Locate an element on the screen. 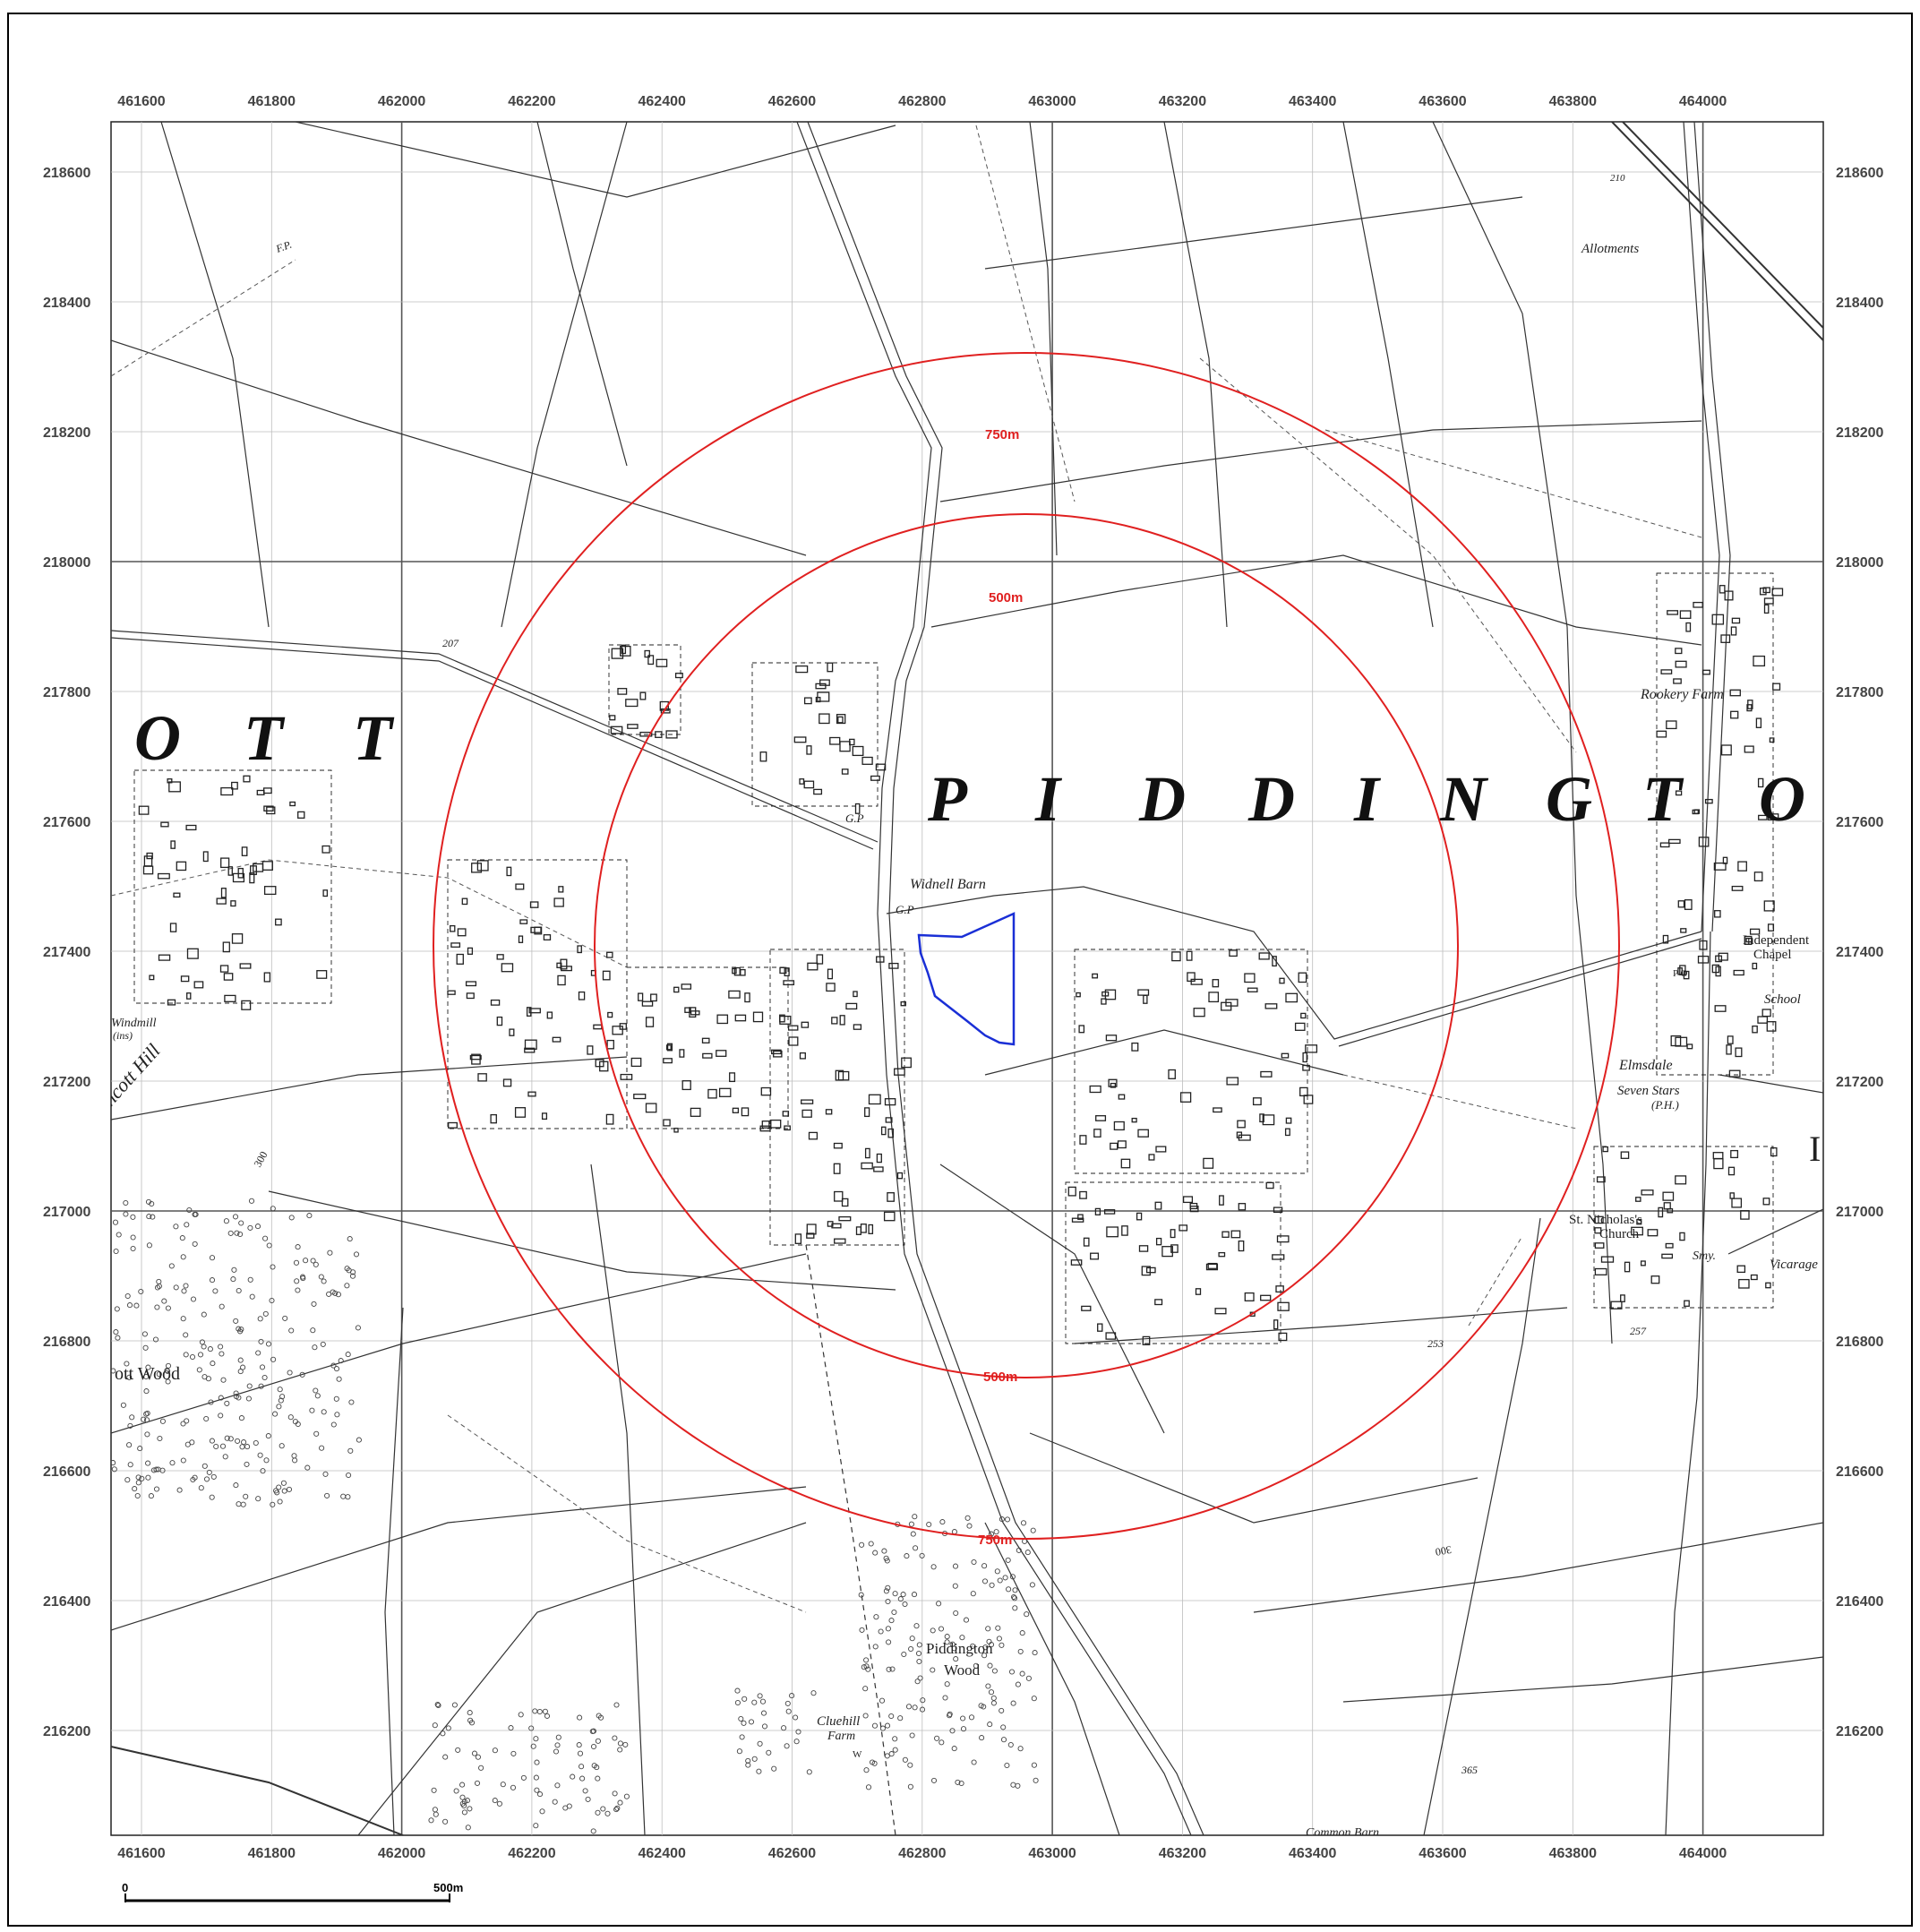  x-tick-top-462800: 462800 is located at coordinates (922, 101).